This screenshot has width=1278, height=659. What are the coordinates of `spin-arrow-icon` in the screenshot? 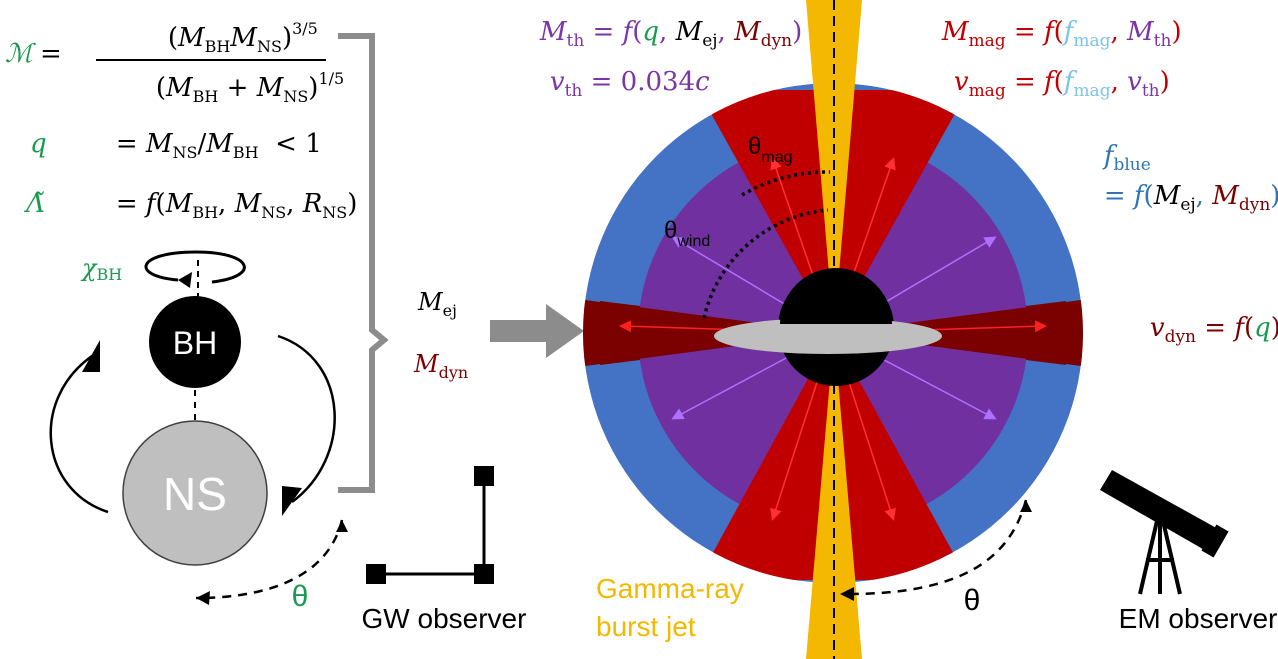 It's located at (195, 275).